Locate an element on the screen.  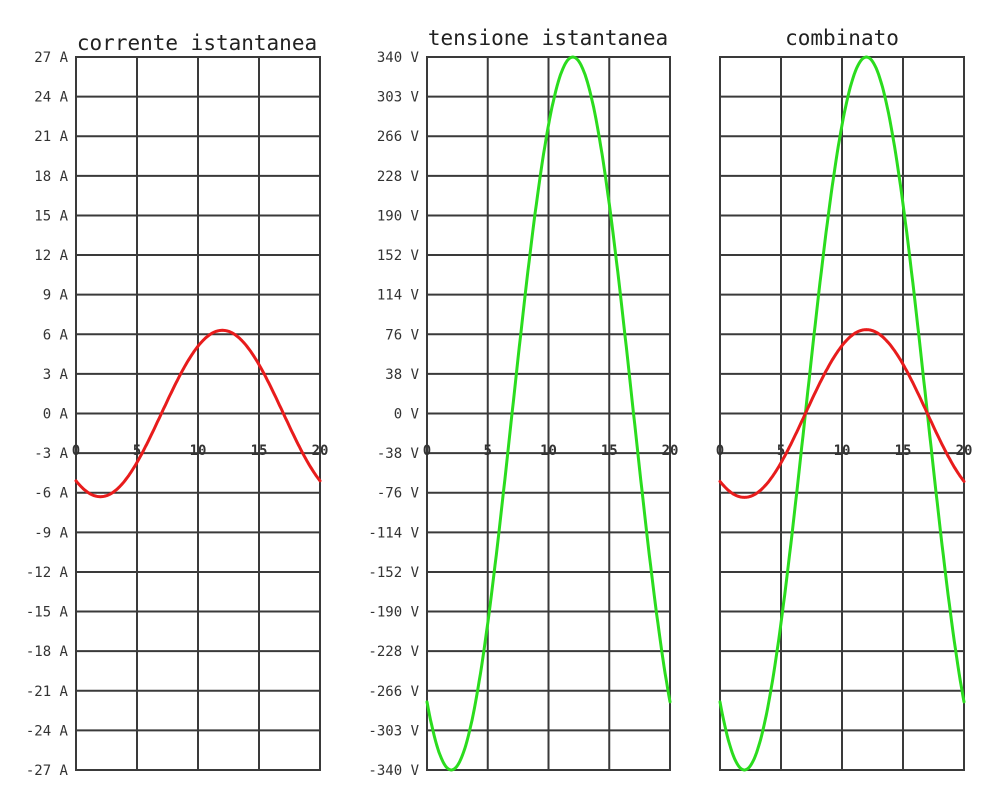
y-tick-label: 24 A is located at coordinates (51, 98).